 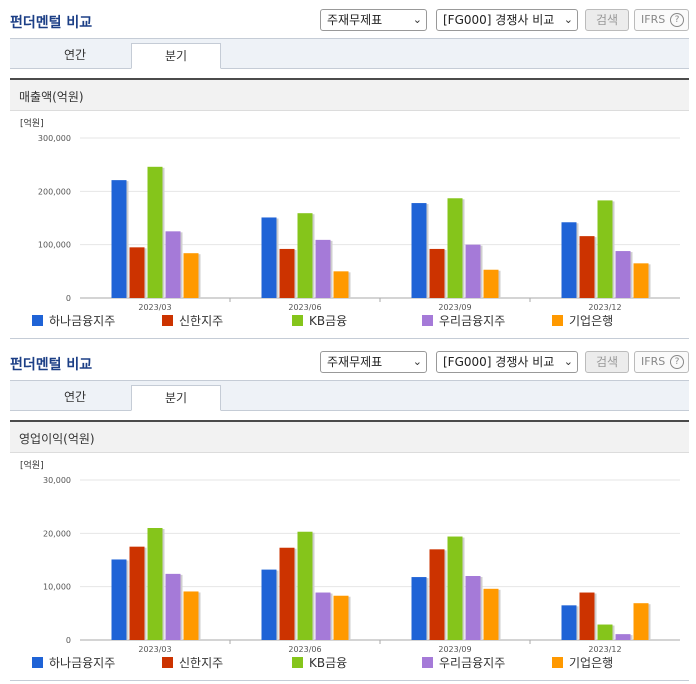 I want to click on legend-label: 우리금융지주, so click(x=472, y=663).